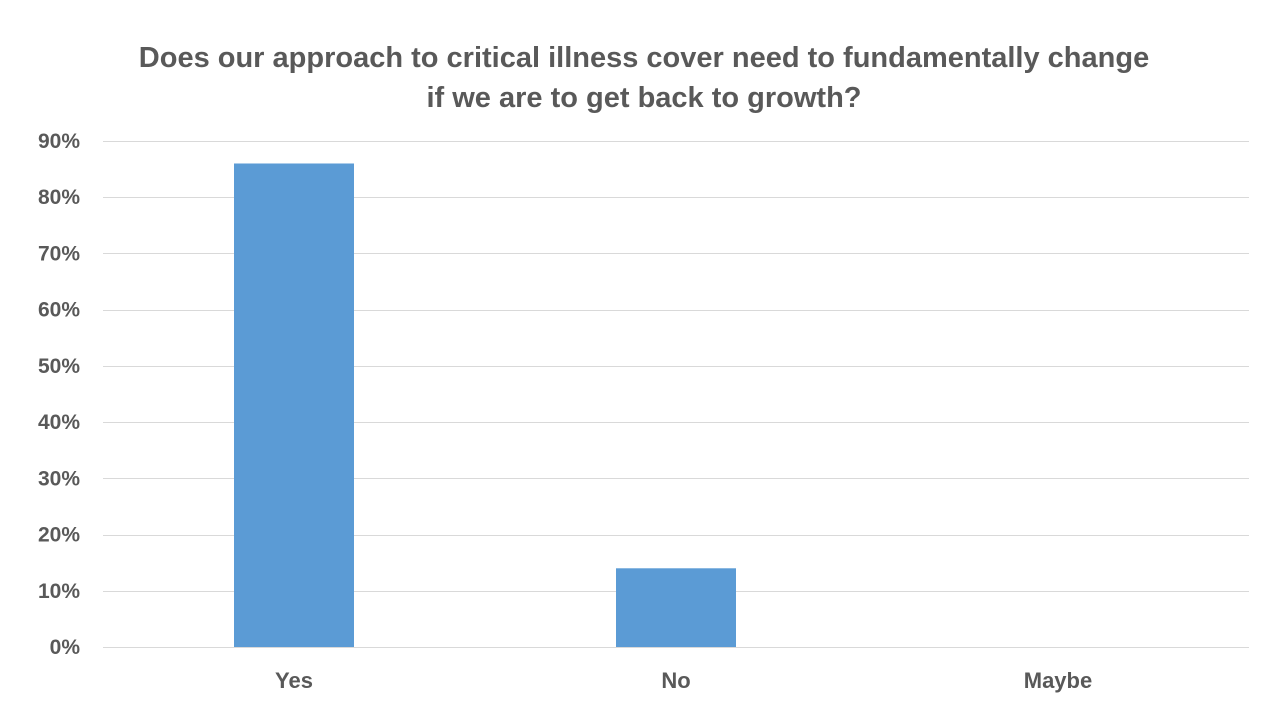 This screenshot has width=1280, height=720. I want to click on y-tick-label: 20%, so click(59, 535).